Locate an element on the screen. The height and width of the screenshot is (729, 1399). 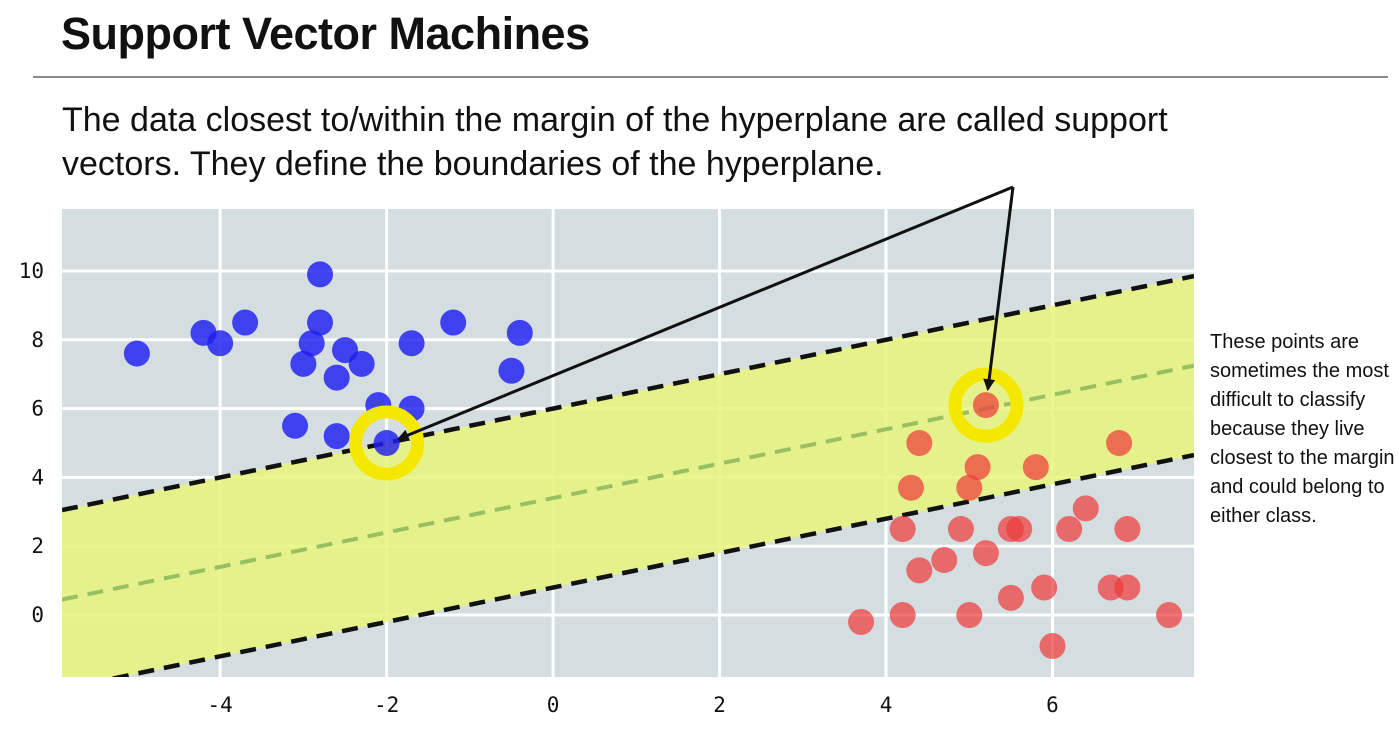
y-tick-label: 10 is located at coordinates (31, 271).